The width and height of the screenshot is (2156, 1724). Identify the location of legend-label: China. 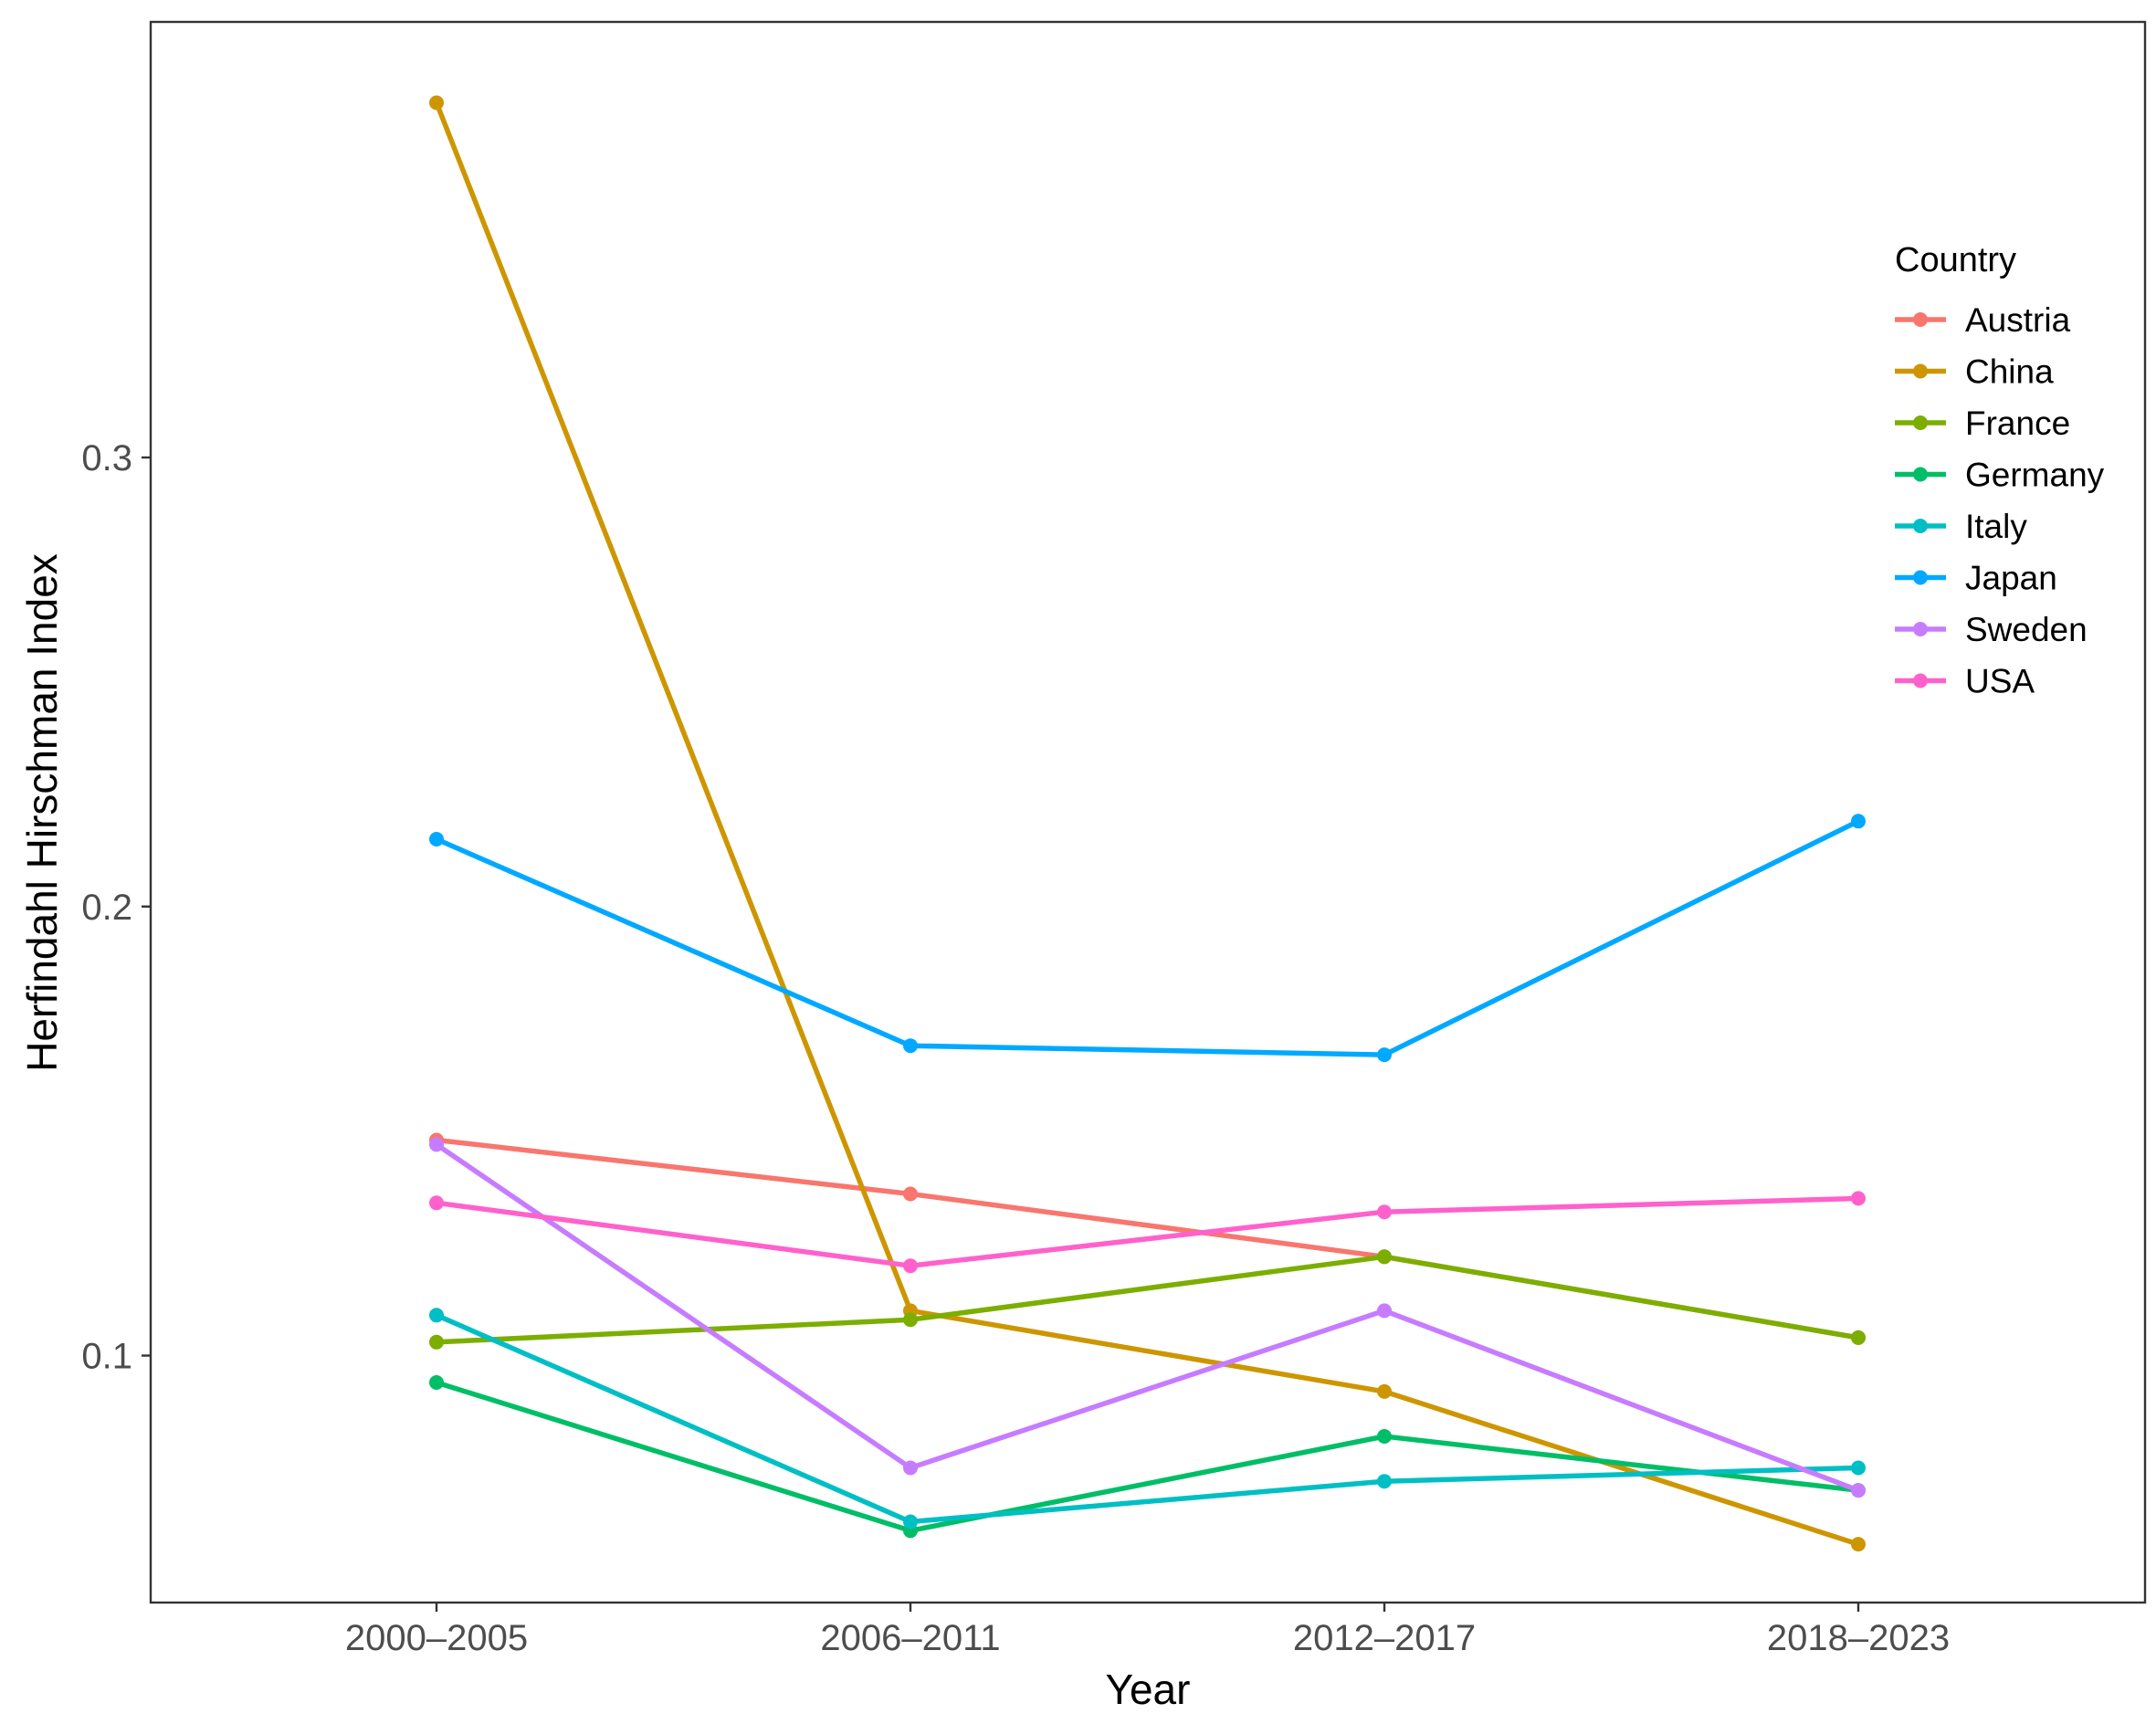
(2010, 372).